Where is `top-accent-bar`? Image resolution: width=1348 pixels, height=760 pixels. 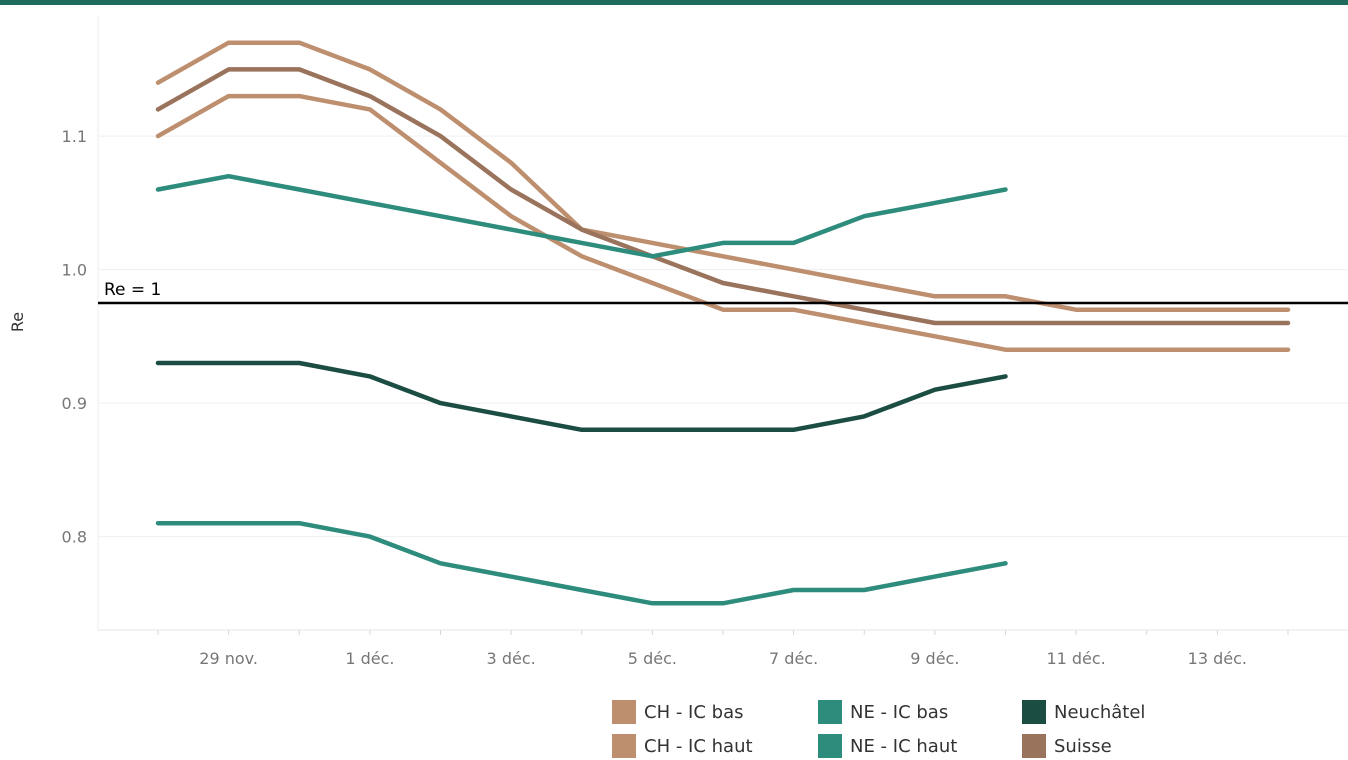 top-accent-bar is located at coordinates (674, 2).